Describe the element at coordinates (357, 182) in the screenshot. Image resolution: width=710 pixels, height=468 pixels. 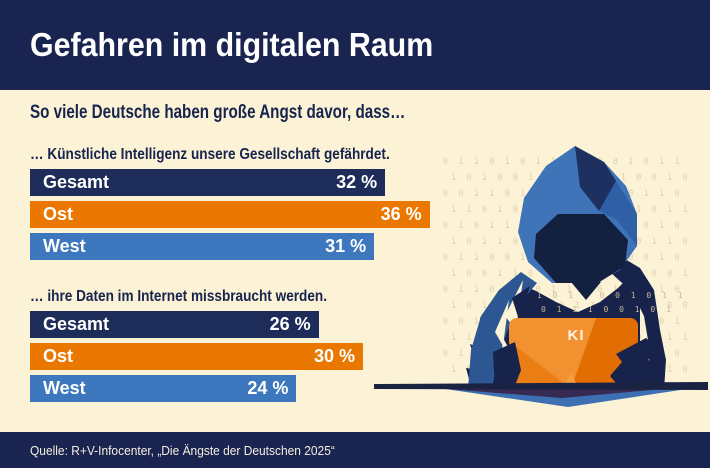
I see `bar-value: 32 %` at that location.